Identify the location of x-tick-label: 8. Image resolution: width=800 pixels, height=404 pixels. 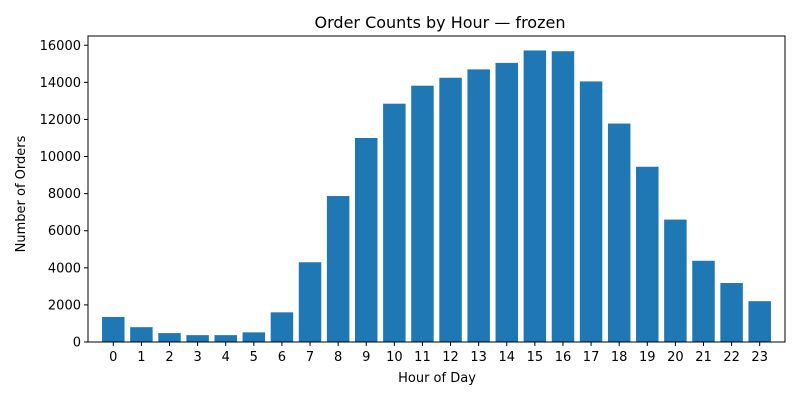
(338, 357).